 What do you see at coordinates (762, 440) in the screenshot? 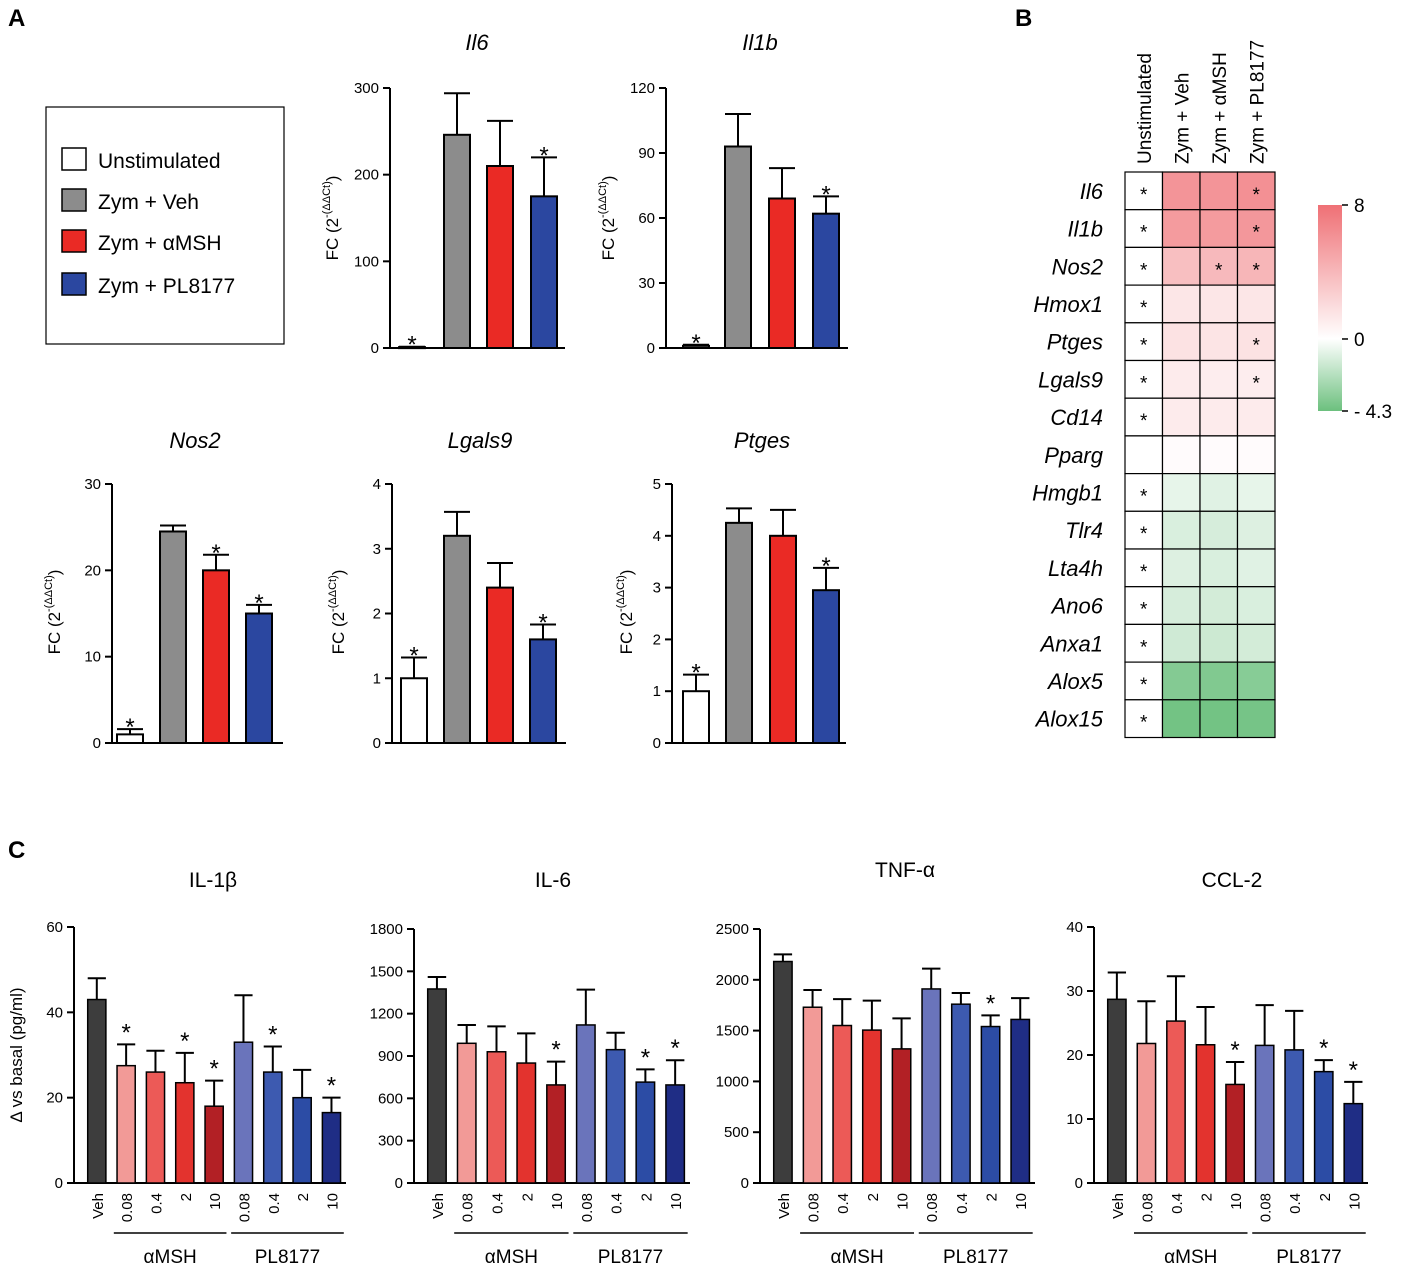
I see `chart-title: Ptges` at bounding box center [762, 440].